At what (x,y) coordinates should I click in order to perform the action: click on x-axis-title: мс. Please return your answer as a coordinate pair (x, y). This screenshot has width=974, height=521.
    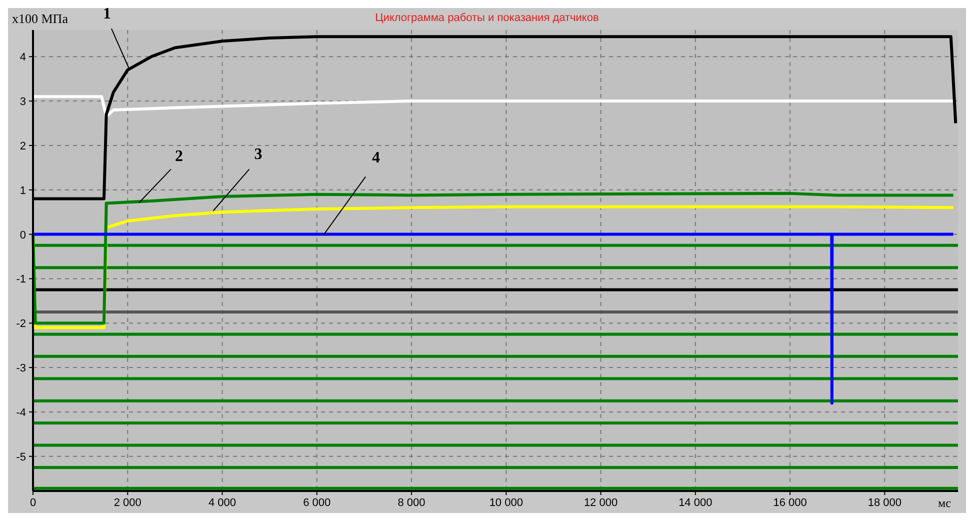
    Looking at the image, I should click on (944, 503).